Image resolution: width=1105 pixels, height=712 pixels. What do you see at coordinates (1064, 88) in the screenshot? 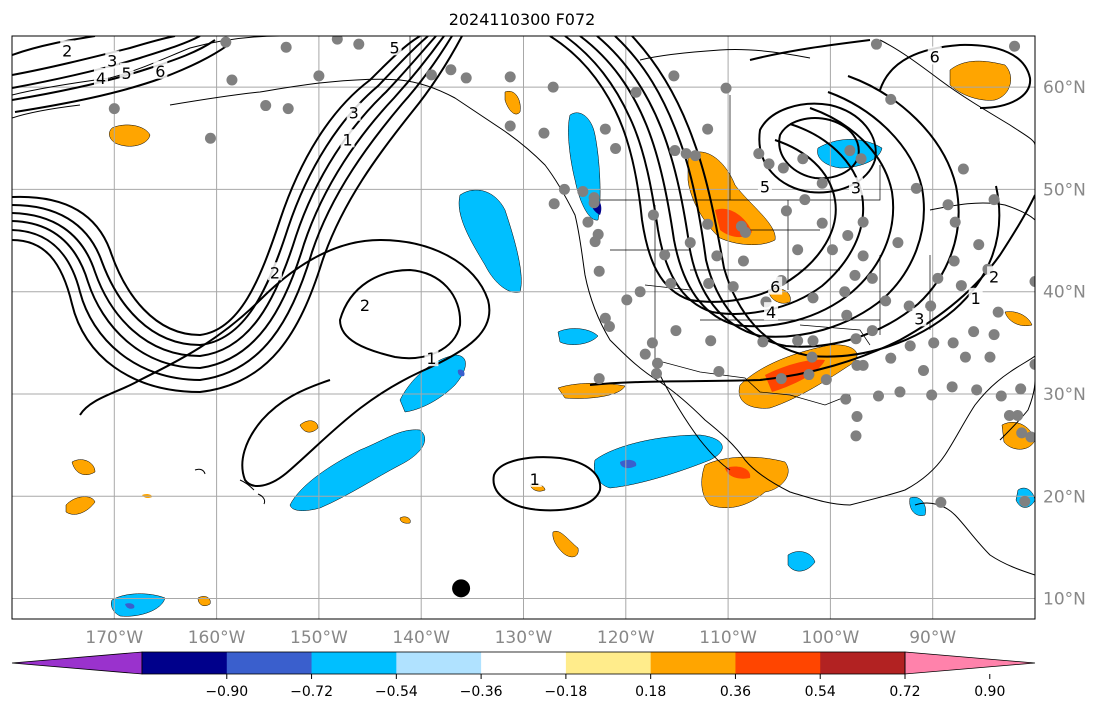
I see `lat-label: 60°N` at bounding box center [1064, 88].